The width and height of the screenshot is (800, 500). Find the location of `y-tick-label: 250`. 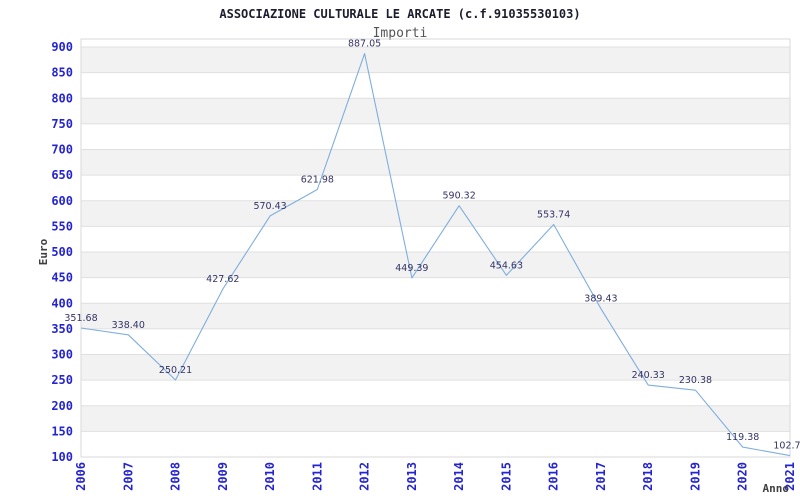

y-tick-label: 250 is located at coordinates (62, 380).